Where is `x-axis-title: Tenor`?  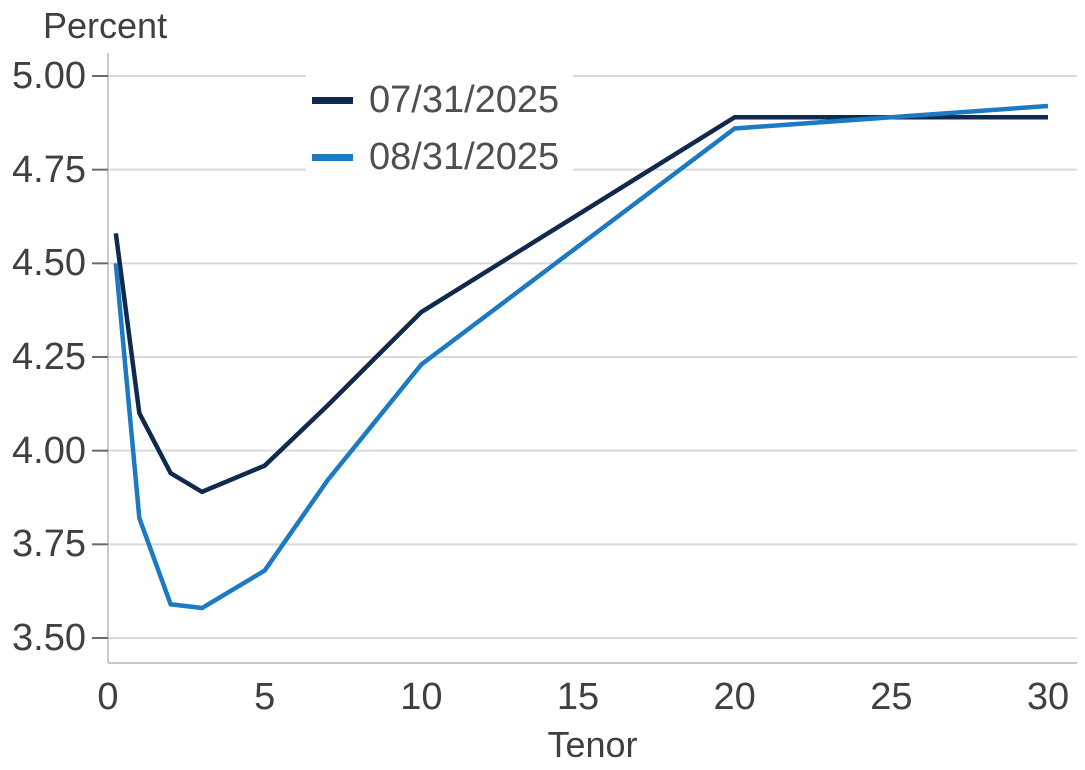
x-axis-title: Tenor is located at coordinates (592, 744).